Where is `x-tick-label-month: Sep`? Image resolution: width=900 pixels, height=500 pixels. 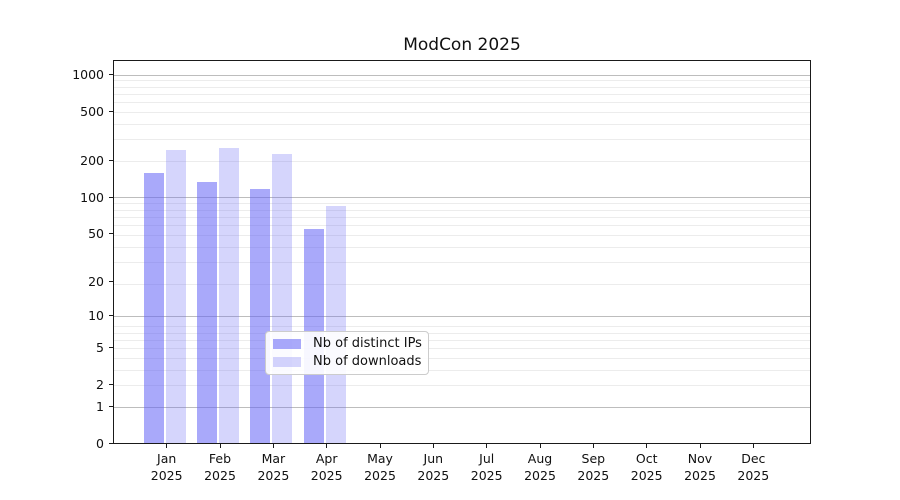
x-tick-label-month: Sep is located at coordinates (593, 458).